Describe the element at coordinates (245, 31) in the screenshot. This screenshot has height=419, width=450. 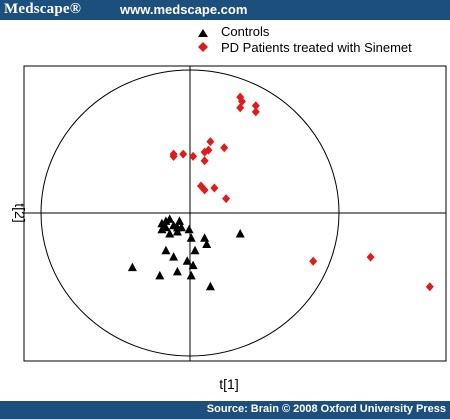
I see `legend-controls-label: Controls` at that location.